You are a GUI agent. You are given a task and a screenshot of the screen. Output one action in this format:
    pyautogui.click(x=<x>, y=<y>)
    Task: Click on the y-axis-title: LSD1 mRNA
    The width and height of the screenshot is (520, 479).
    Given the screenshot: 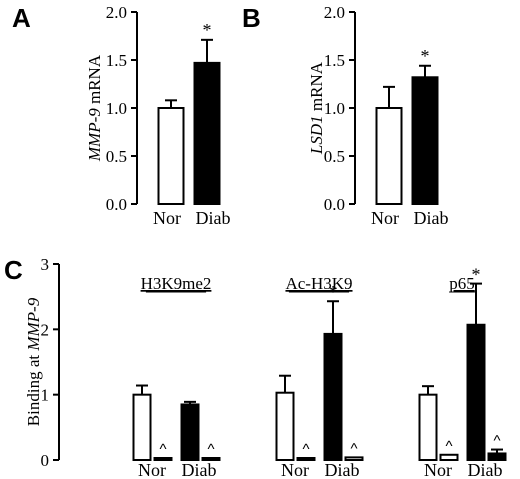 What is the action you would take?
    pyautogui.click(x=316, y=108)
    